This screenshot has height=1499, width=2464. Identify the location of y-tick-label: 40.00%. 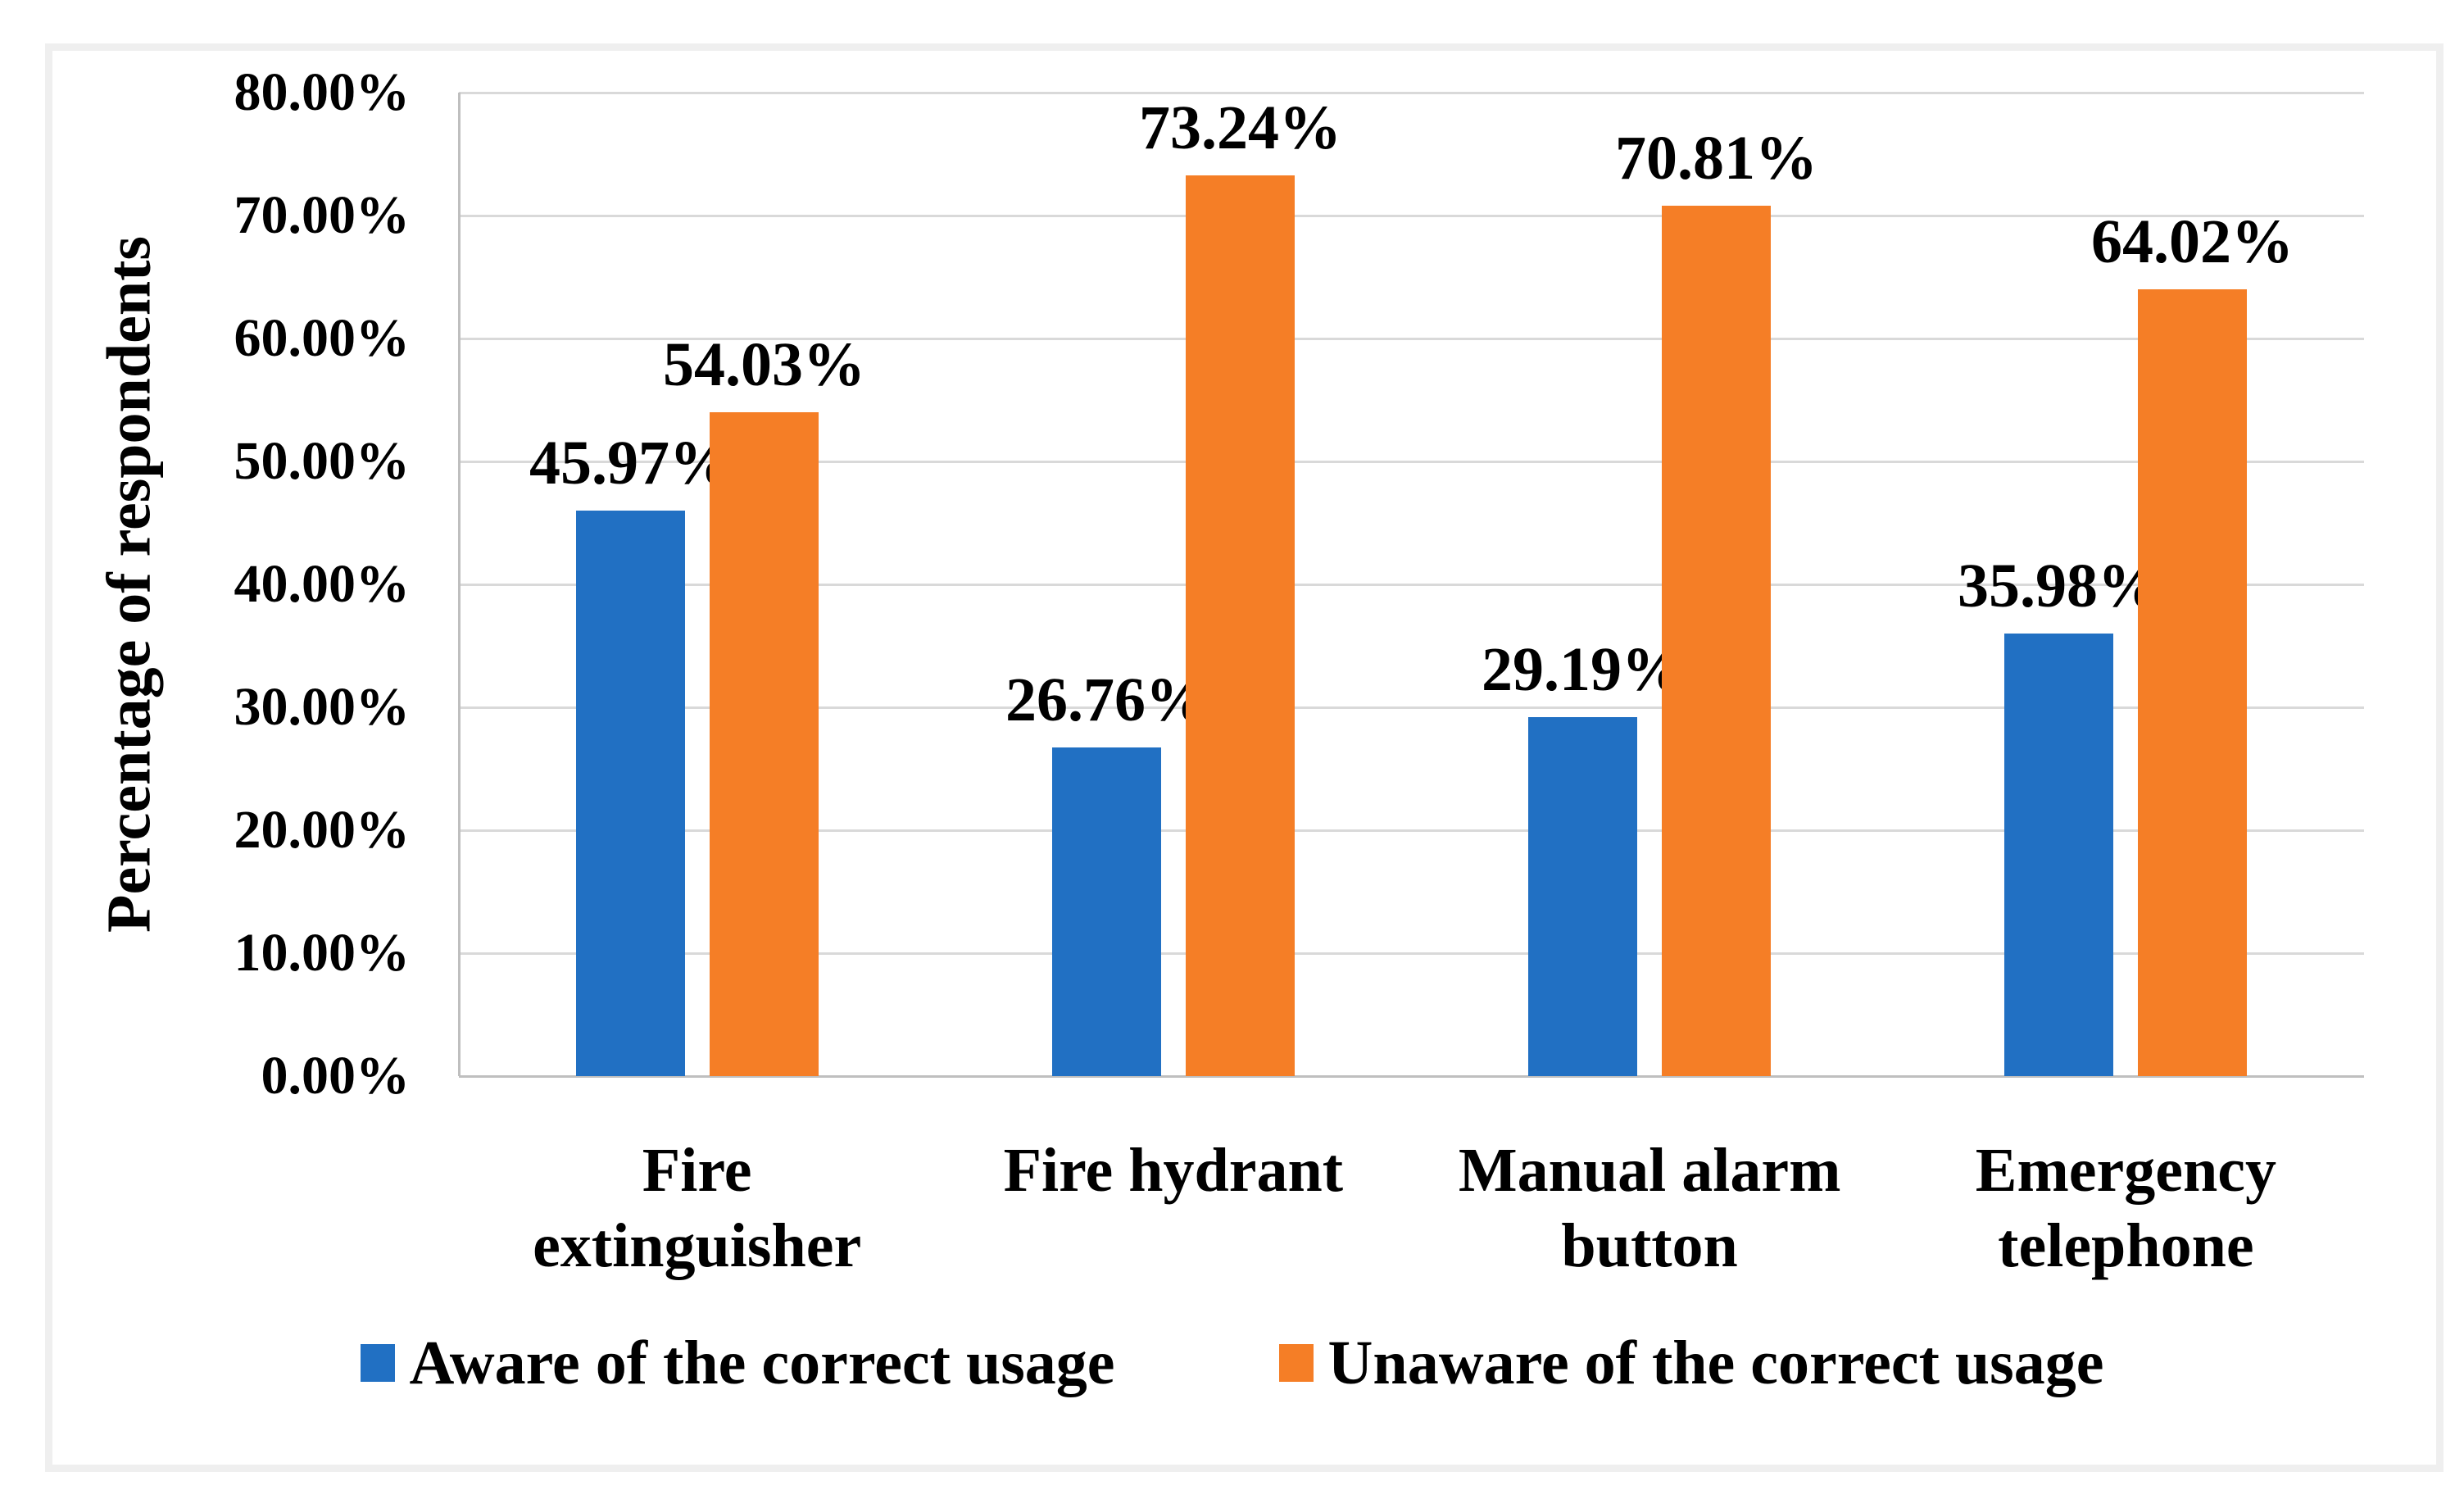
(322, 584).